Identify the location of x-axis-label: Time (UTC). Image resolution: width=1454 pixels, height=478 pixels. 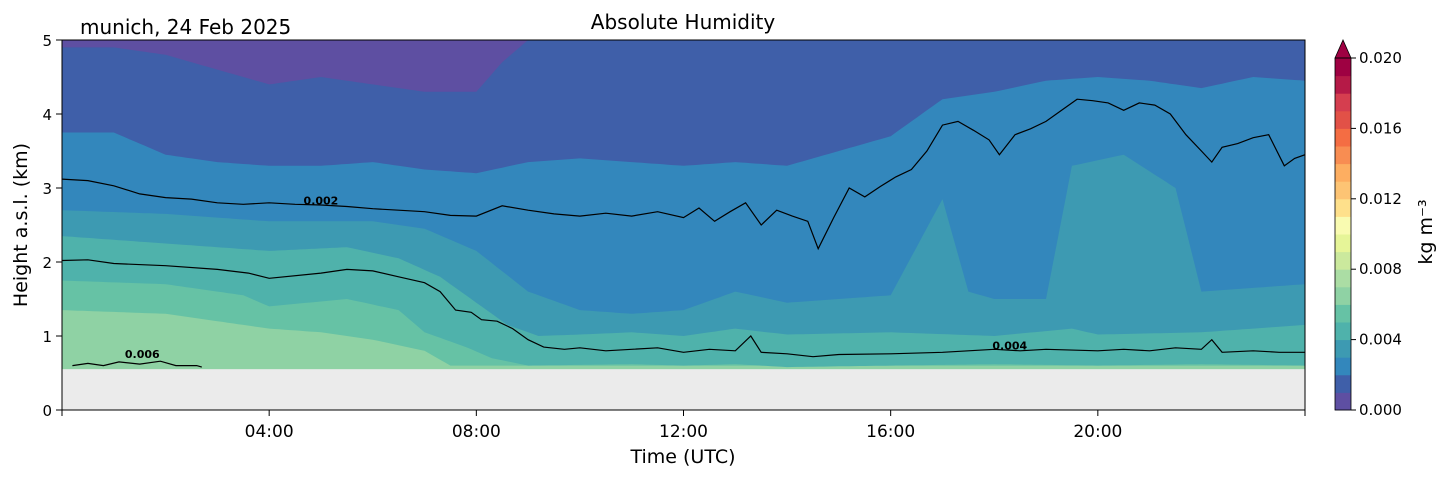
(682, 457).